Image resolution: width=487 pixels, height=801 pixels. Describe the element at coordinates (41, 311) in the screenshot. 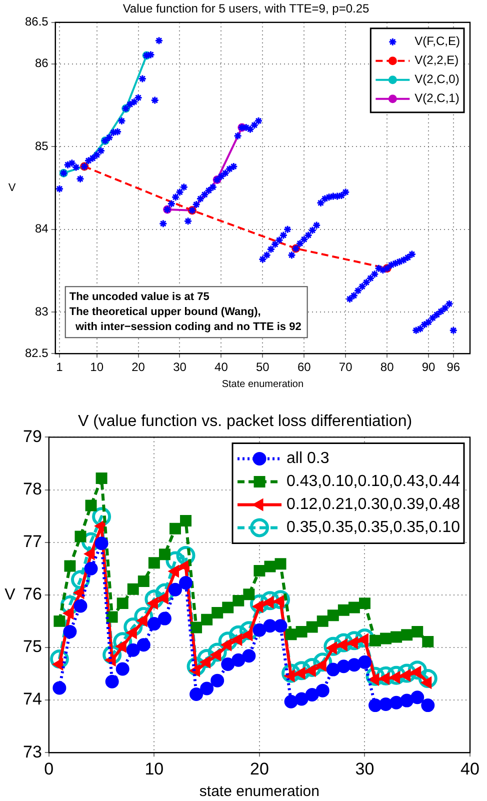

I see `y-tick-label: 83` at that location.